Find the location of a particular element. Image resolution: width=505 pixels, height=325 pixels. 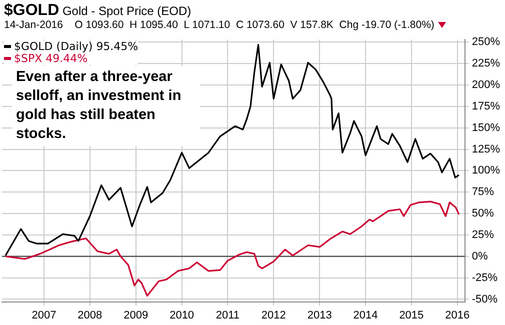

x-tick-label: 2008 is located at coordinates (90, 315).